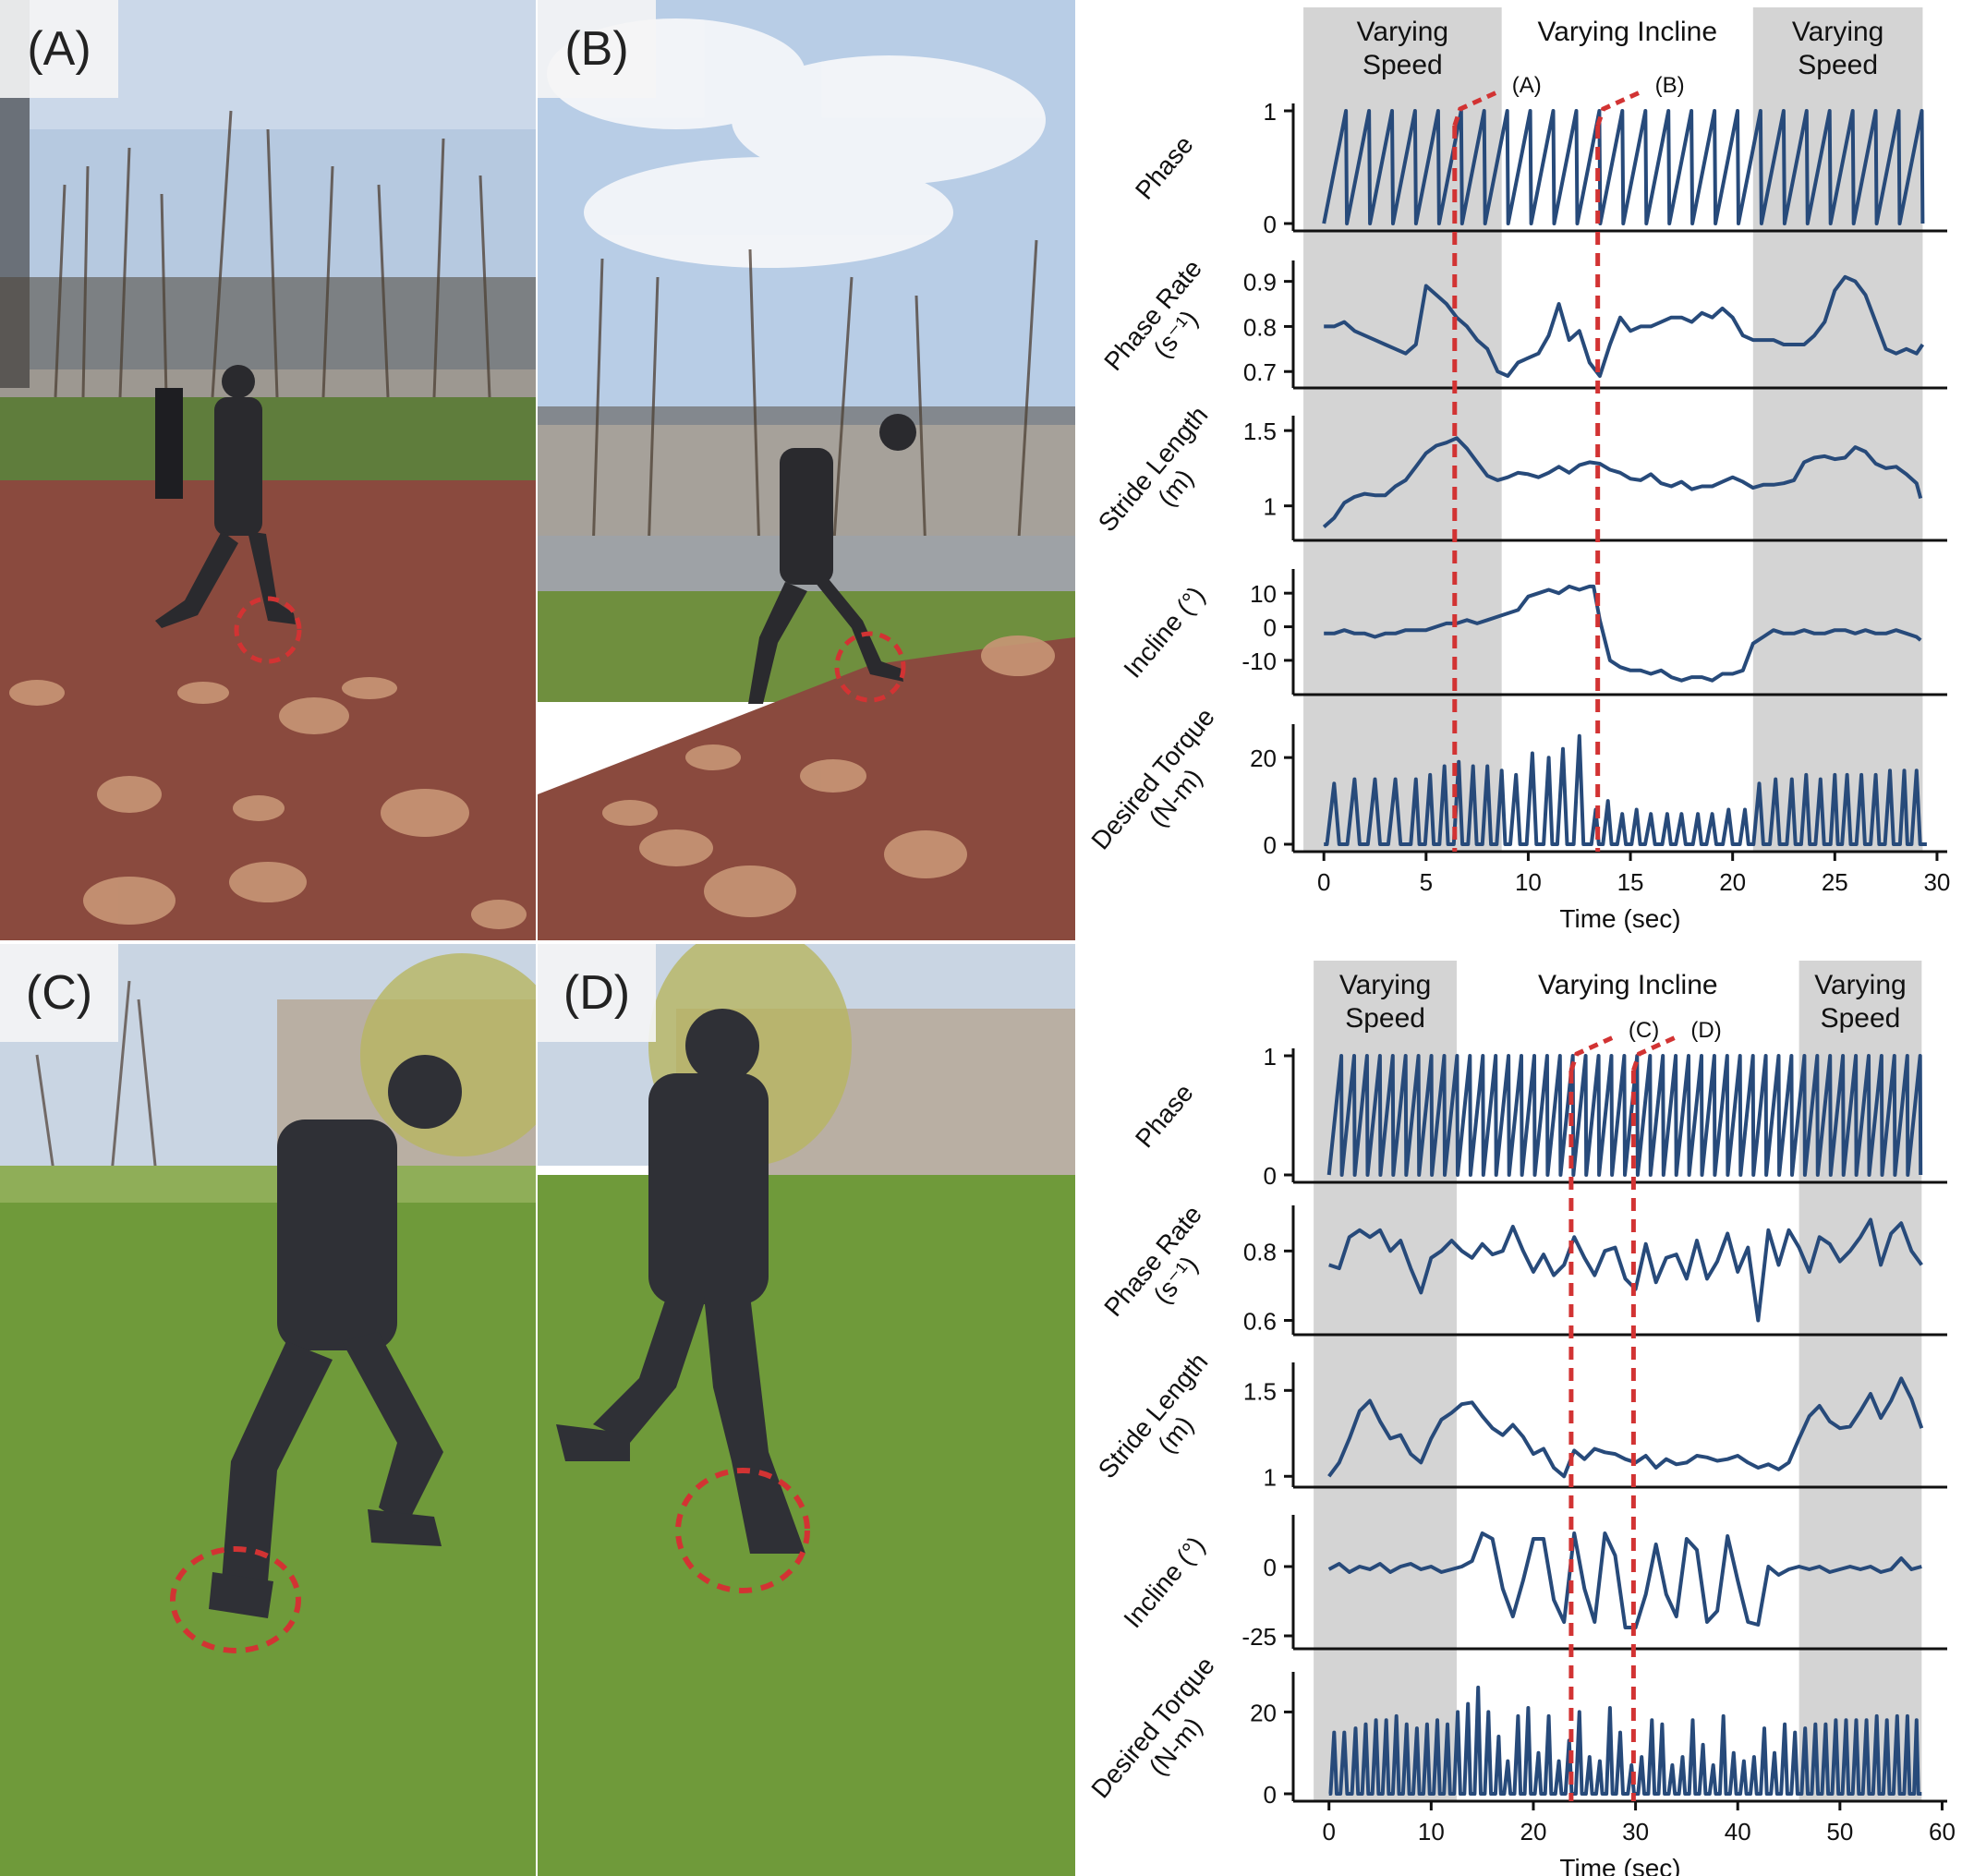 Image resolution: width=1962 pixels, height=1876 pixels. I want to click on x-tick-label: 5, so click(1426, 882).